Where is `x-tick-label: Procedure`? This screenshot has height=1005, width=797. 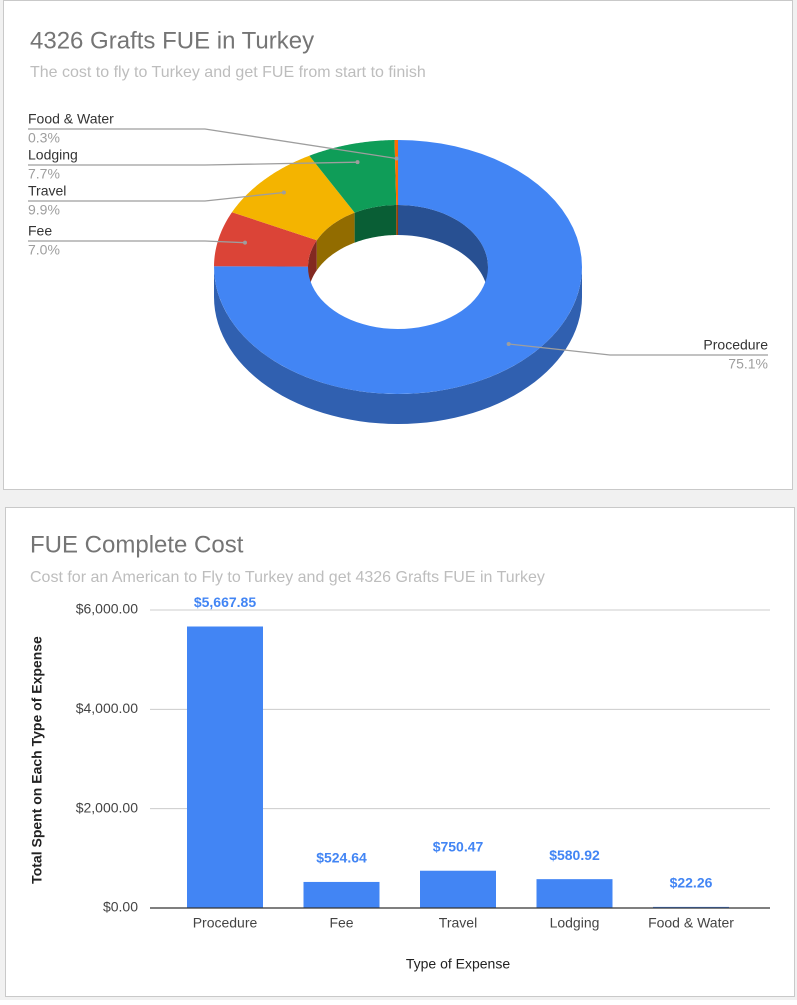 x-tick-label: Procedure is located at coordinates (225, 923).